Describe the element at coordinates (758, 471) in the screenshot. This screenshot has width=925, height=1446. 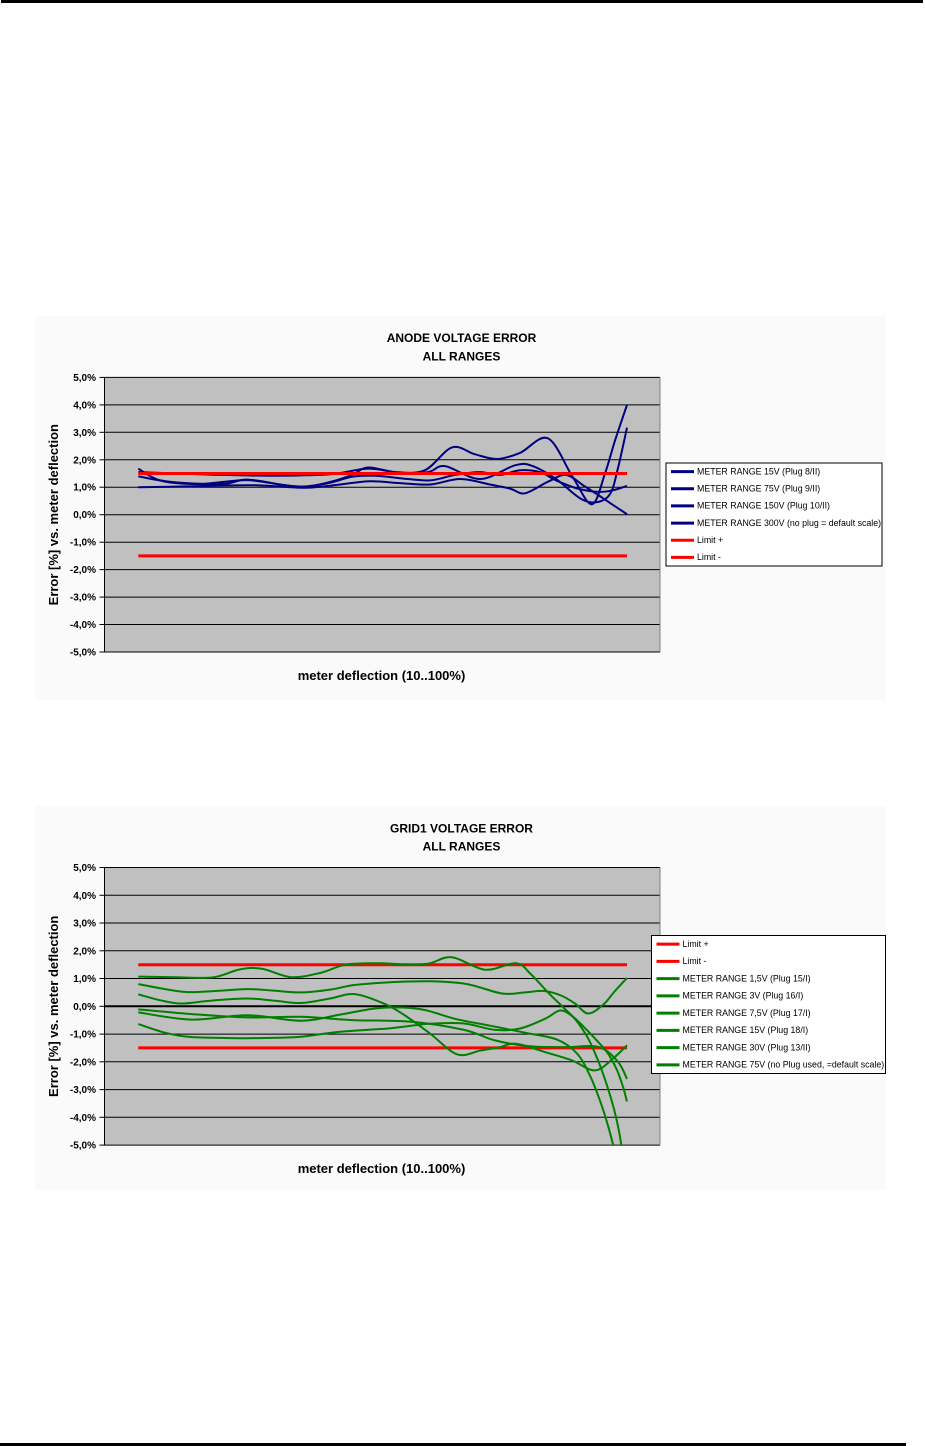
I see `svg-text: METER RANGE 15V (Plug 8/II)` at that location.